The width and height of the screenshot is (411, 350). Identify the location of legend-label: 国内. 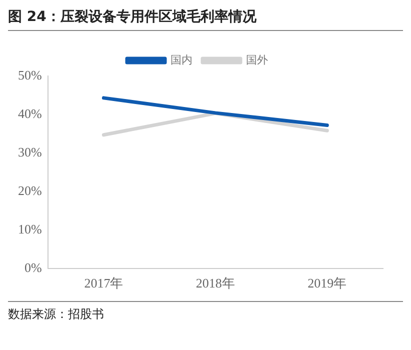
(181, 59).